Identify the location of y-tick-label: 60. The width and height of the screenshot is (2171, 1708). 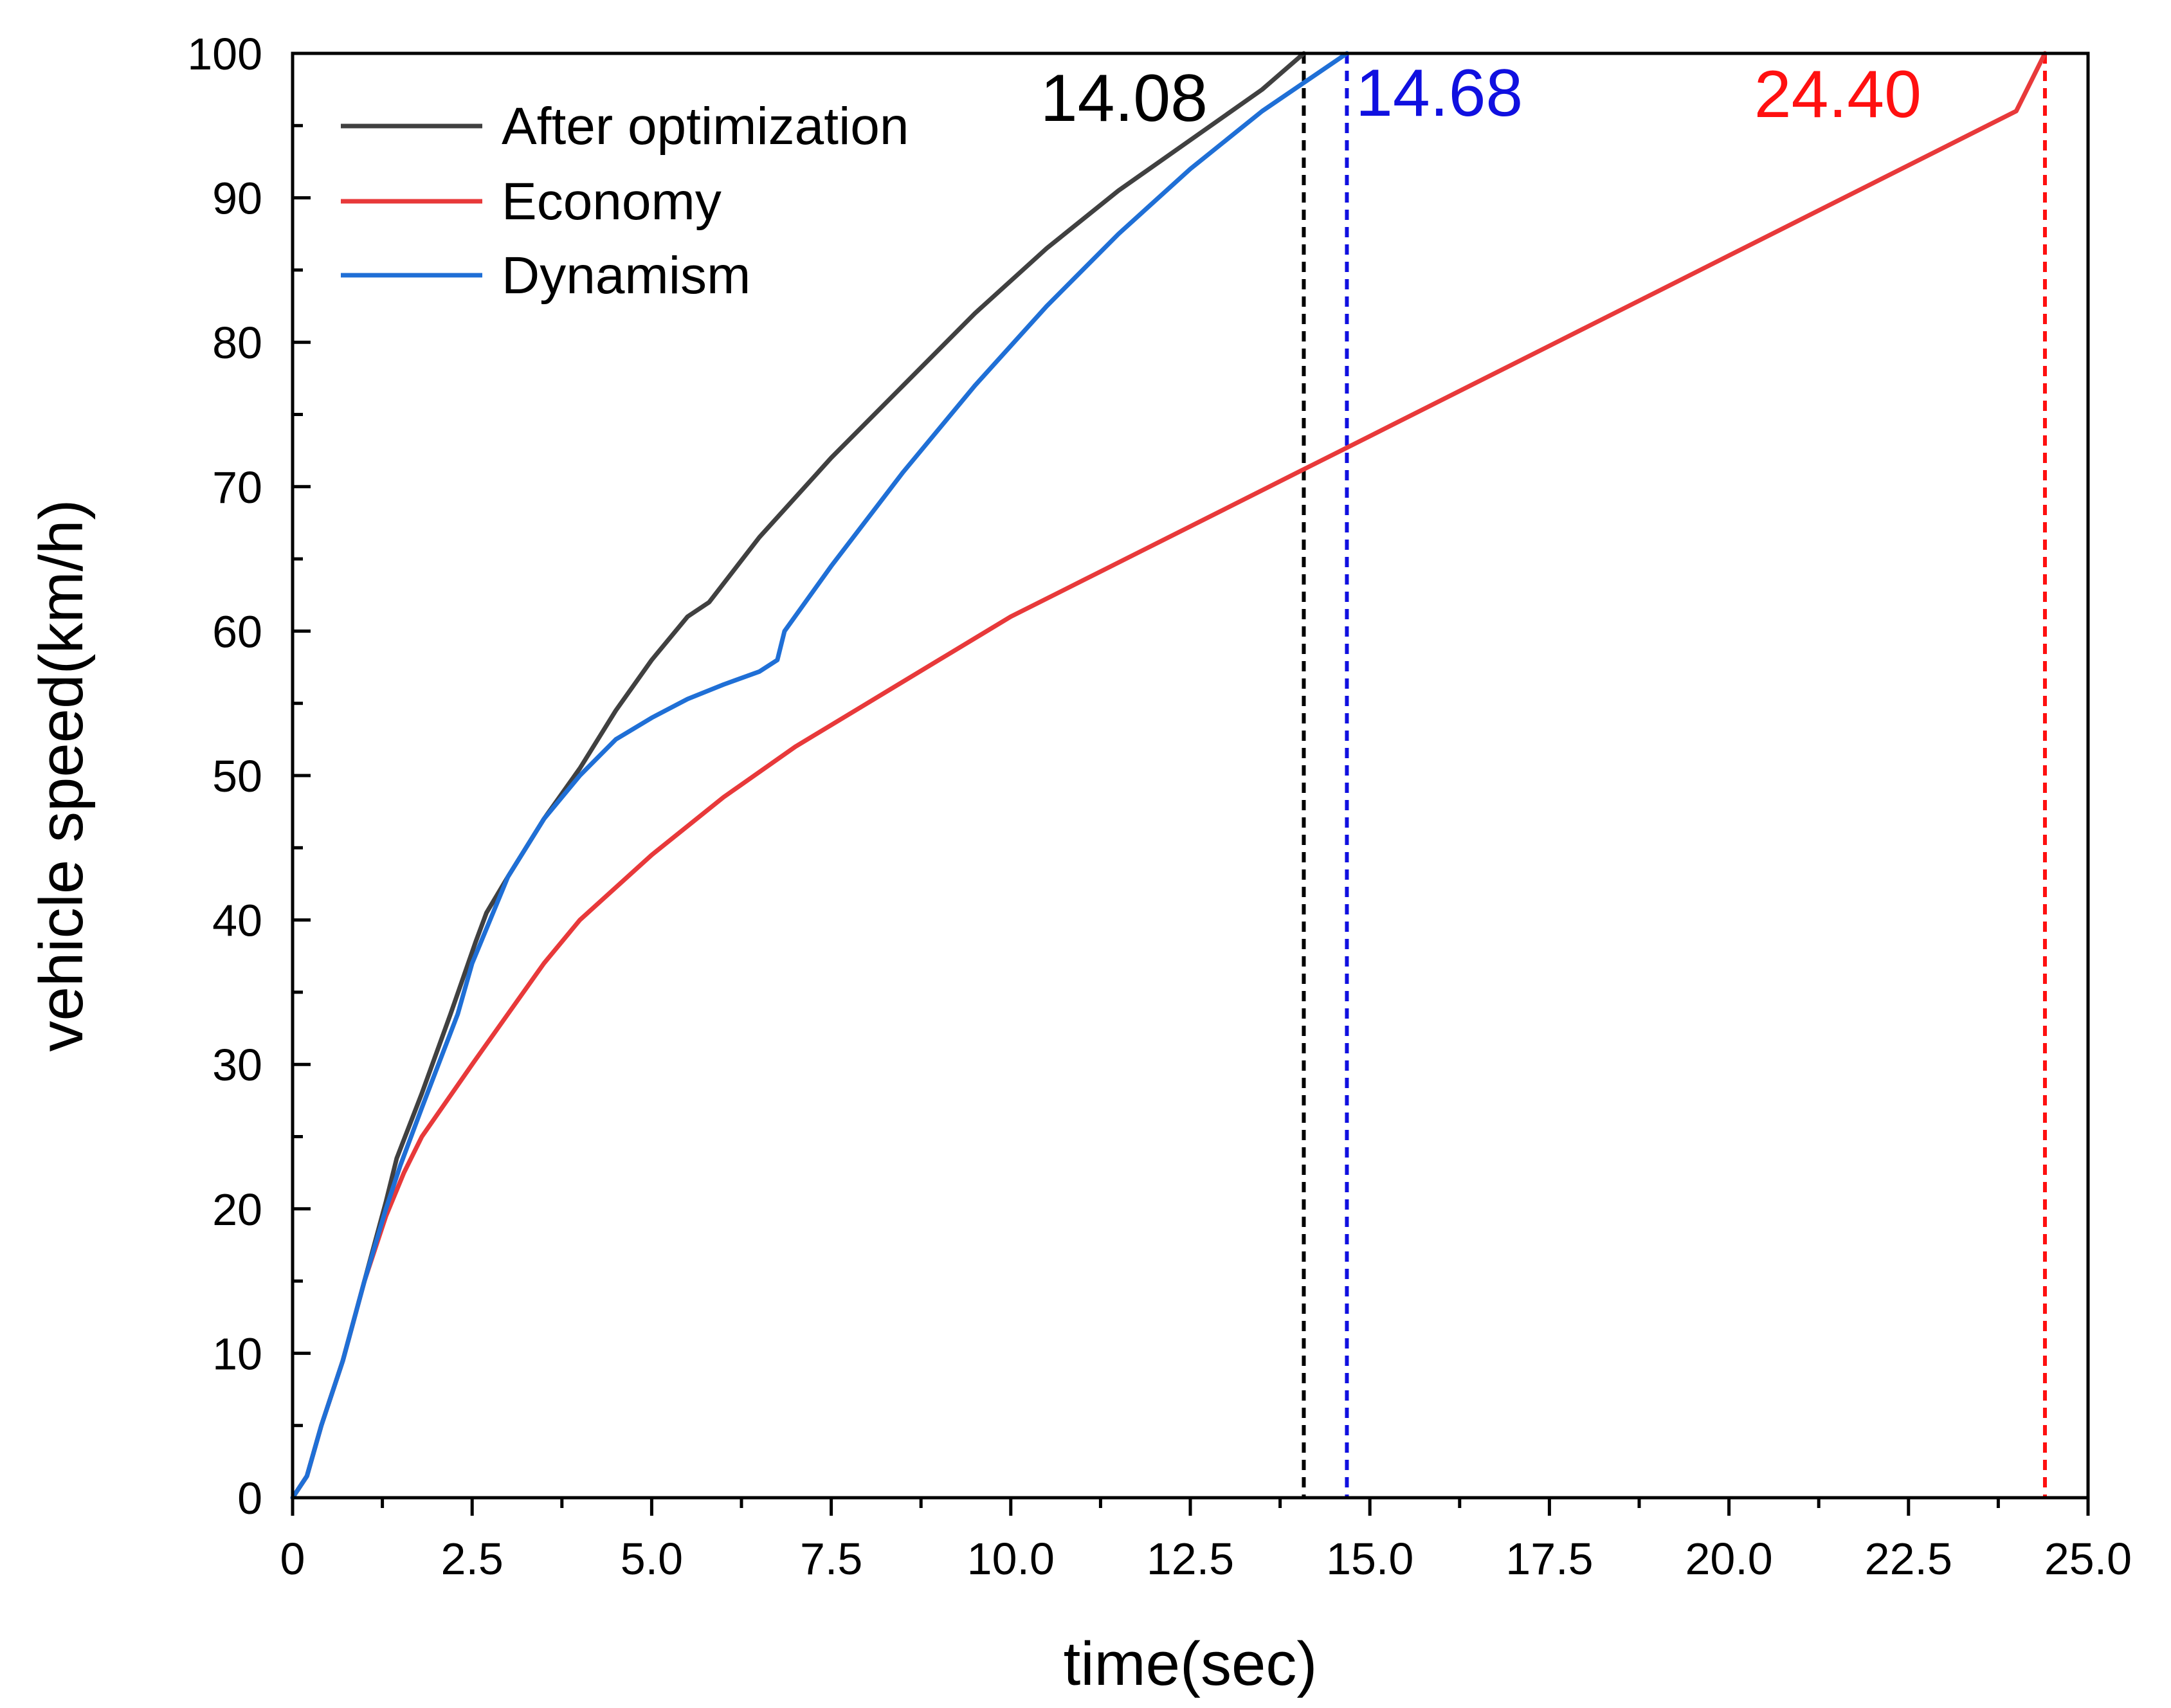
(237, 631).